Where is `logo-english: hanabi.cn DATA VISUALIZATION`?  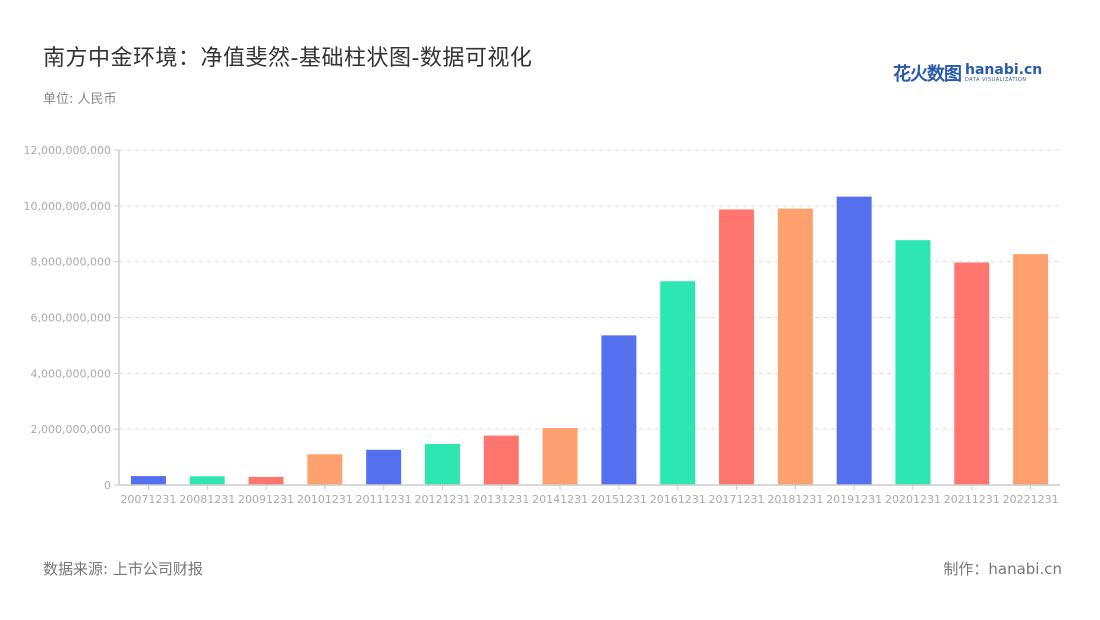
logo-english: hanabi.cn DATA VISUALIZATION is located at coordinates (1003, 73).